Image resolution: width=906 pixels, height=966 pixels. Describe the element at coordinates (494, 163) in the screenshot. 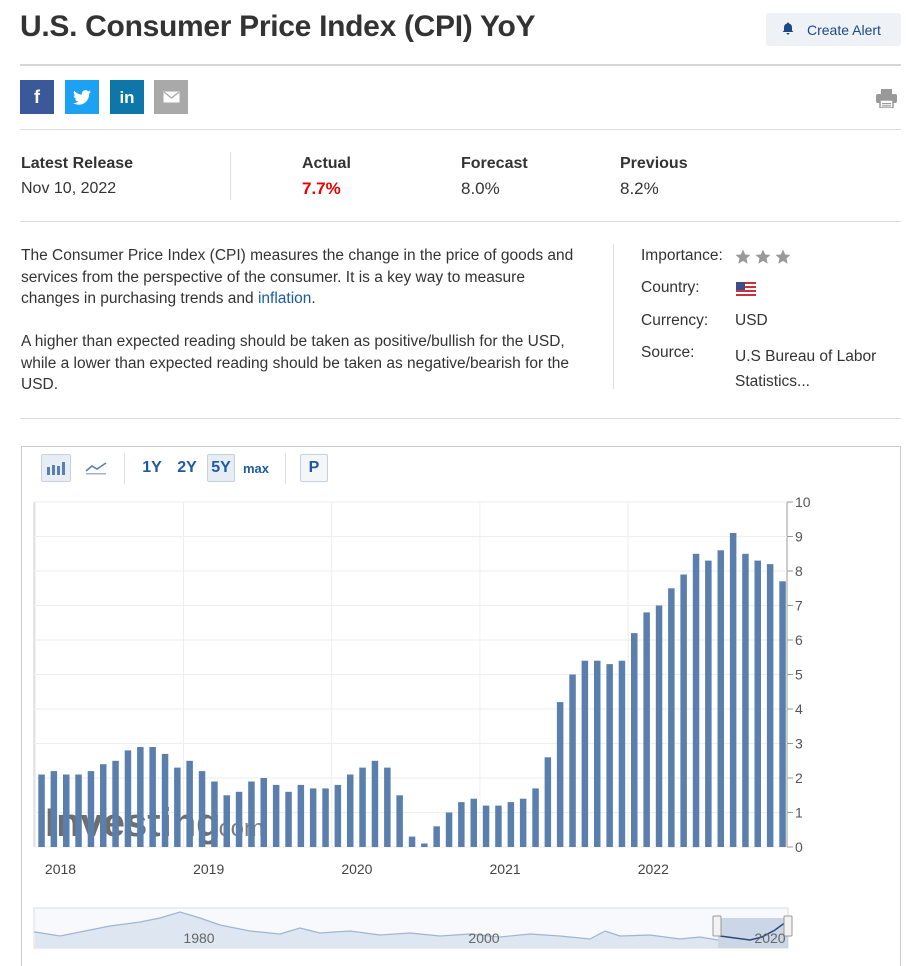

I see `forecast-label: Forecast` at that location.